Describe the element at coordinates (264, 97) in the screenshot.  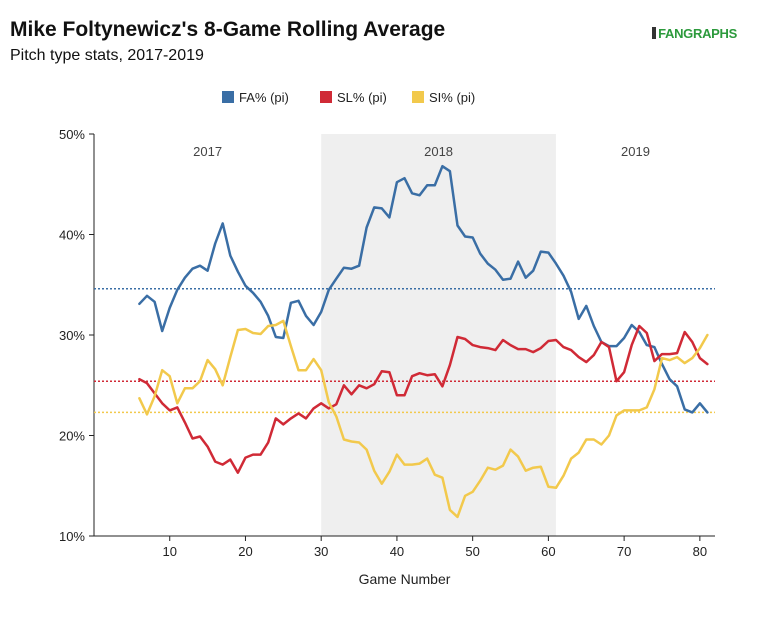
I see `legend-label: FA% (pi)` at that location.